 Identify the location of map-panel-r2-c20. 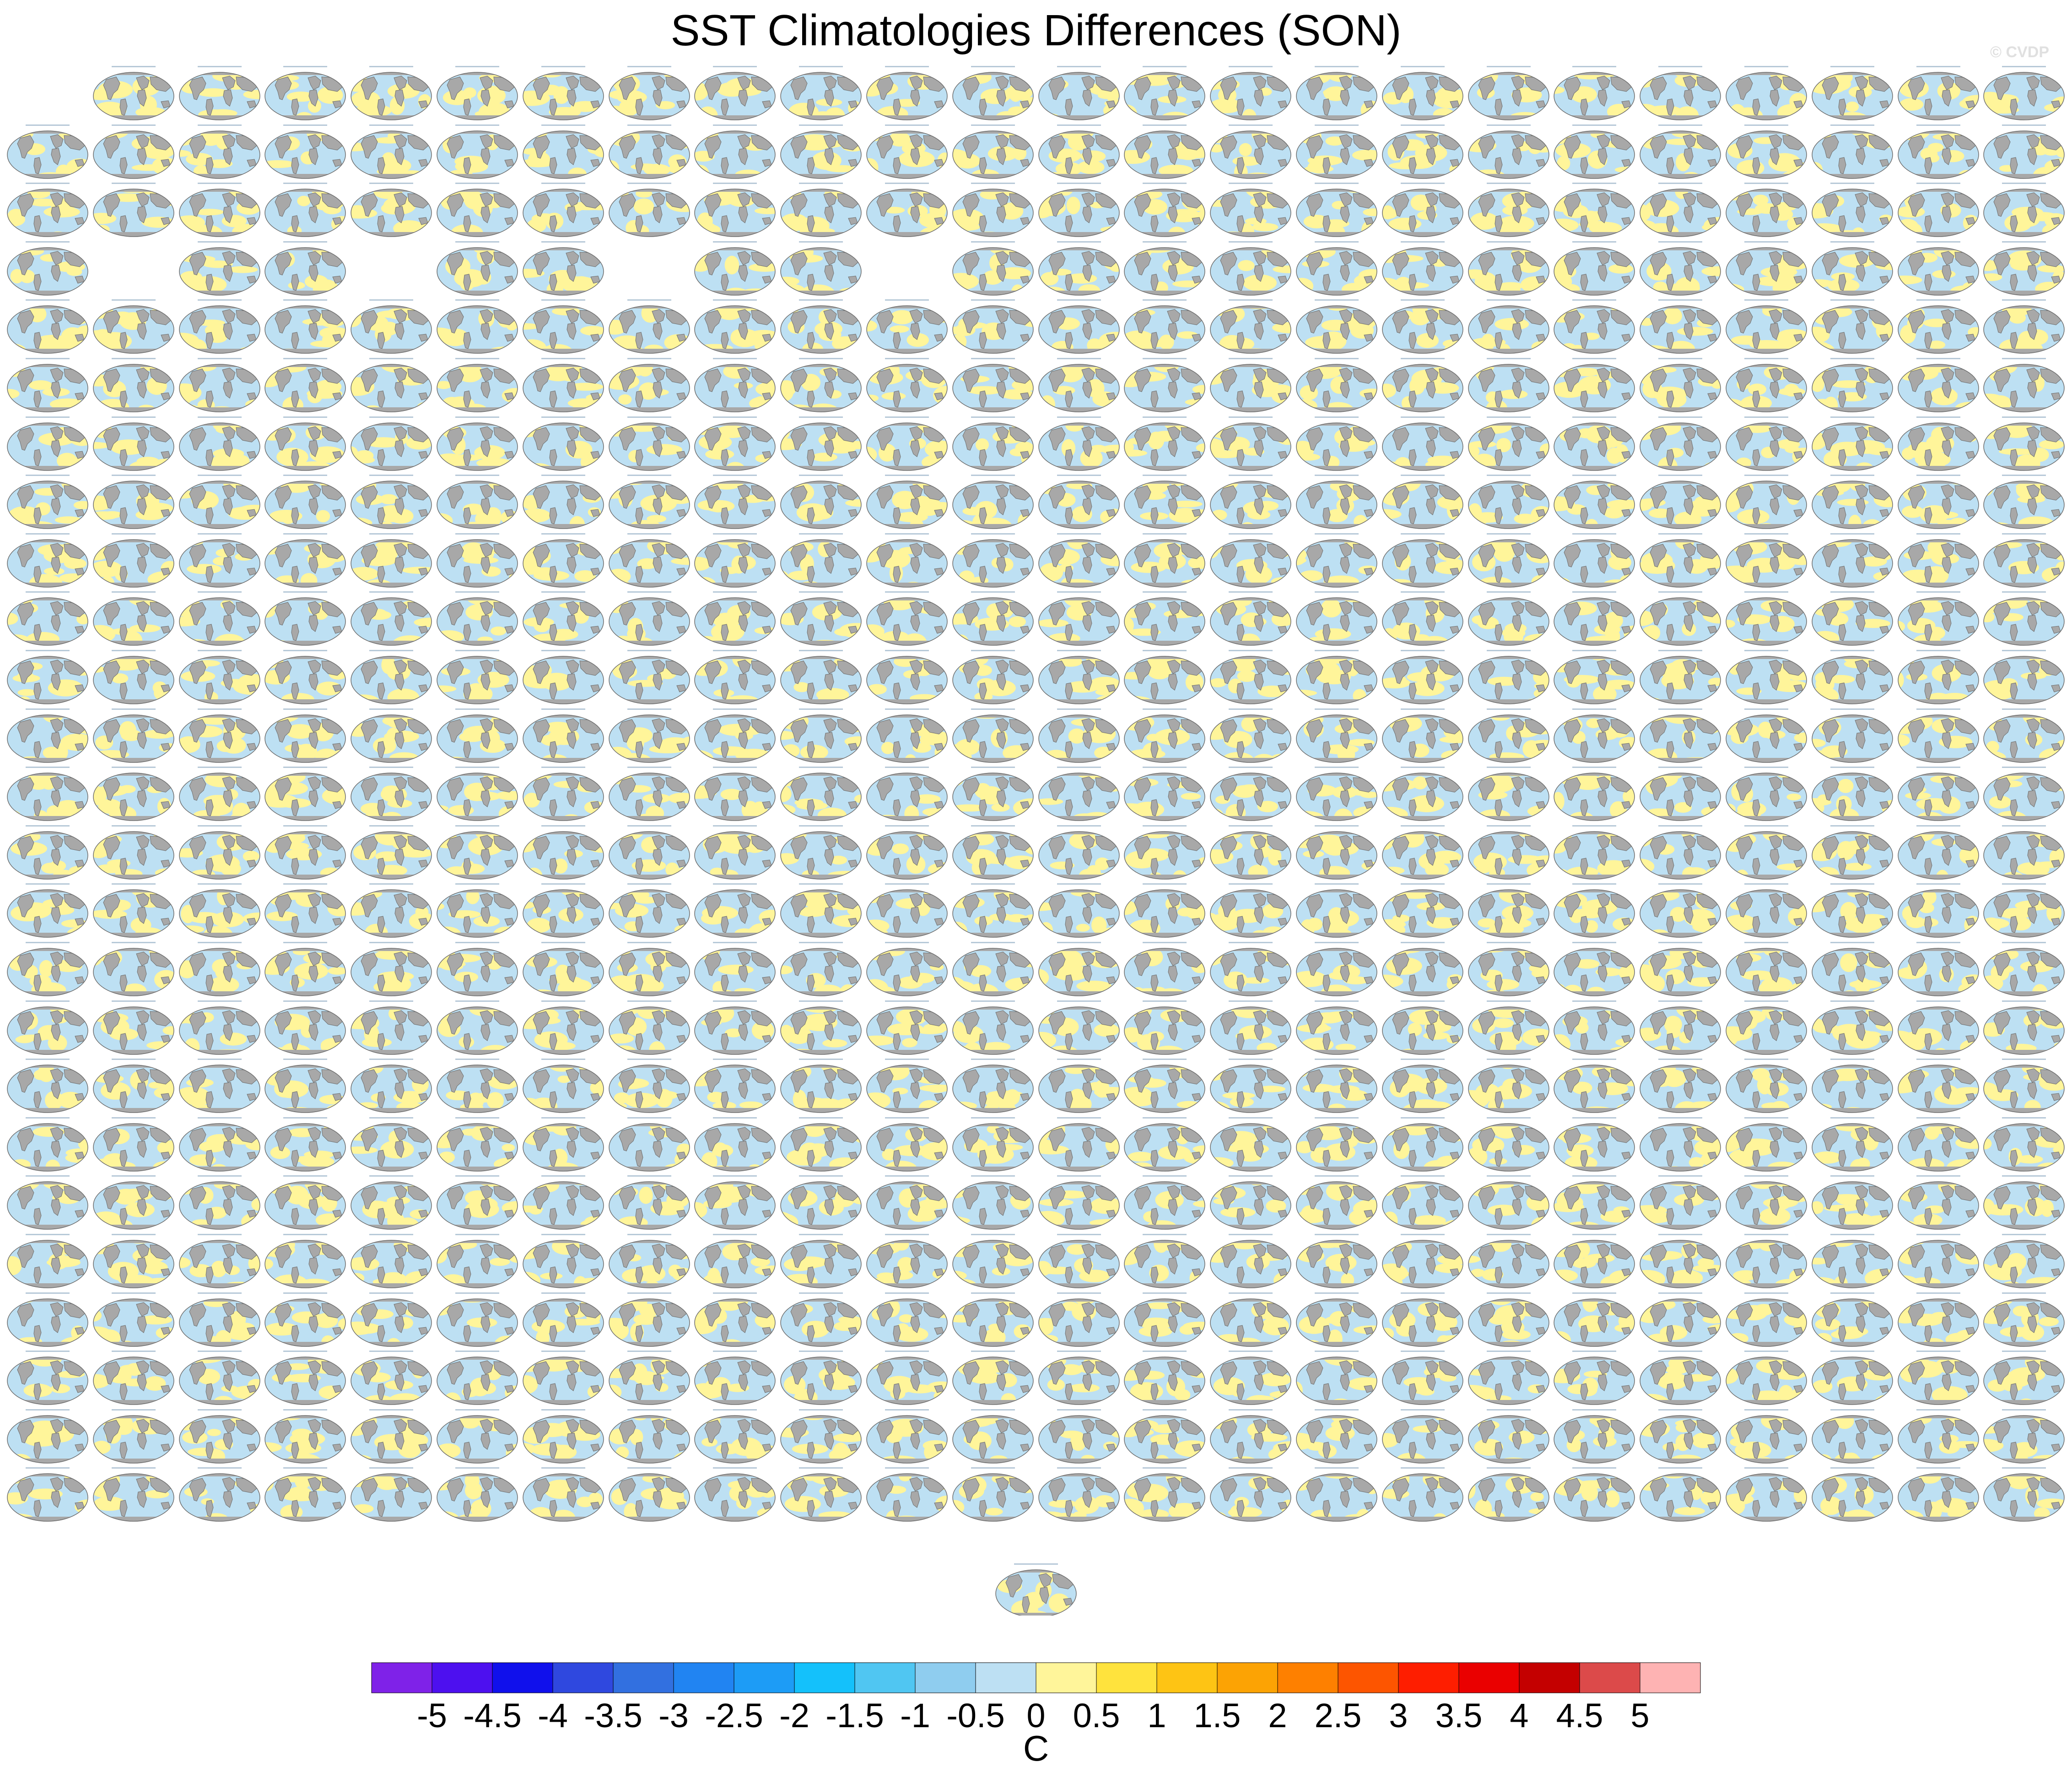
(1680, 151).